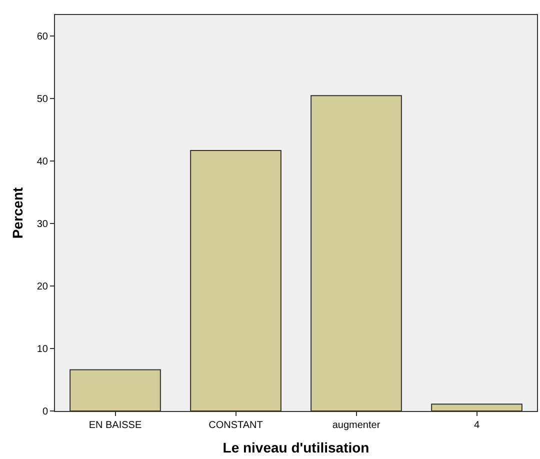  Describe the element at coordinates (42, 287) in the screenshot. I see `y-tick-label: 20` at that location.